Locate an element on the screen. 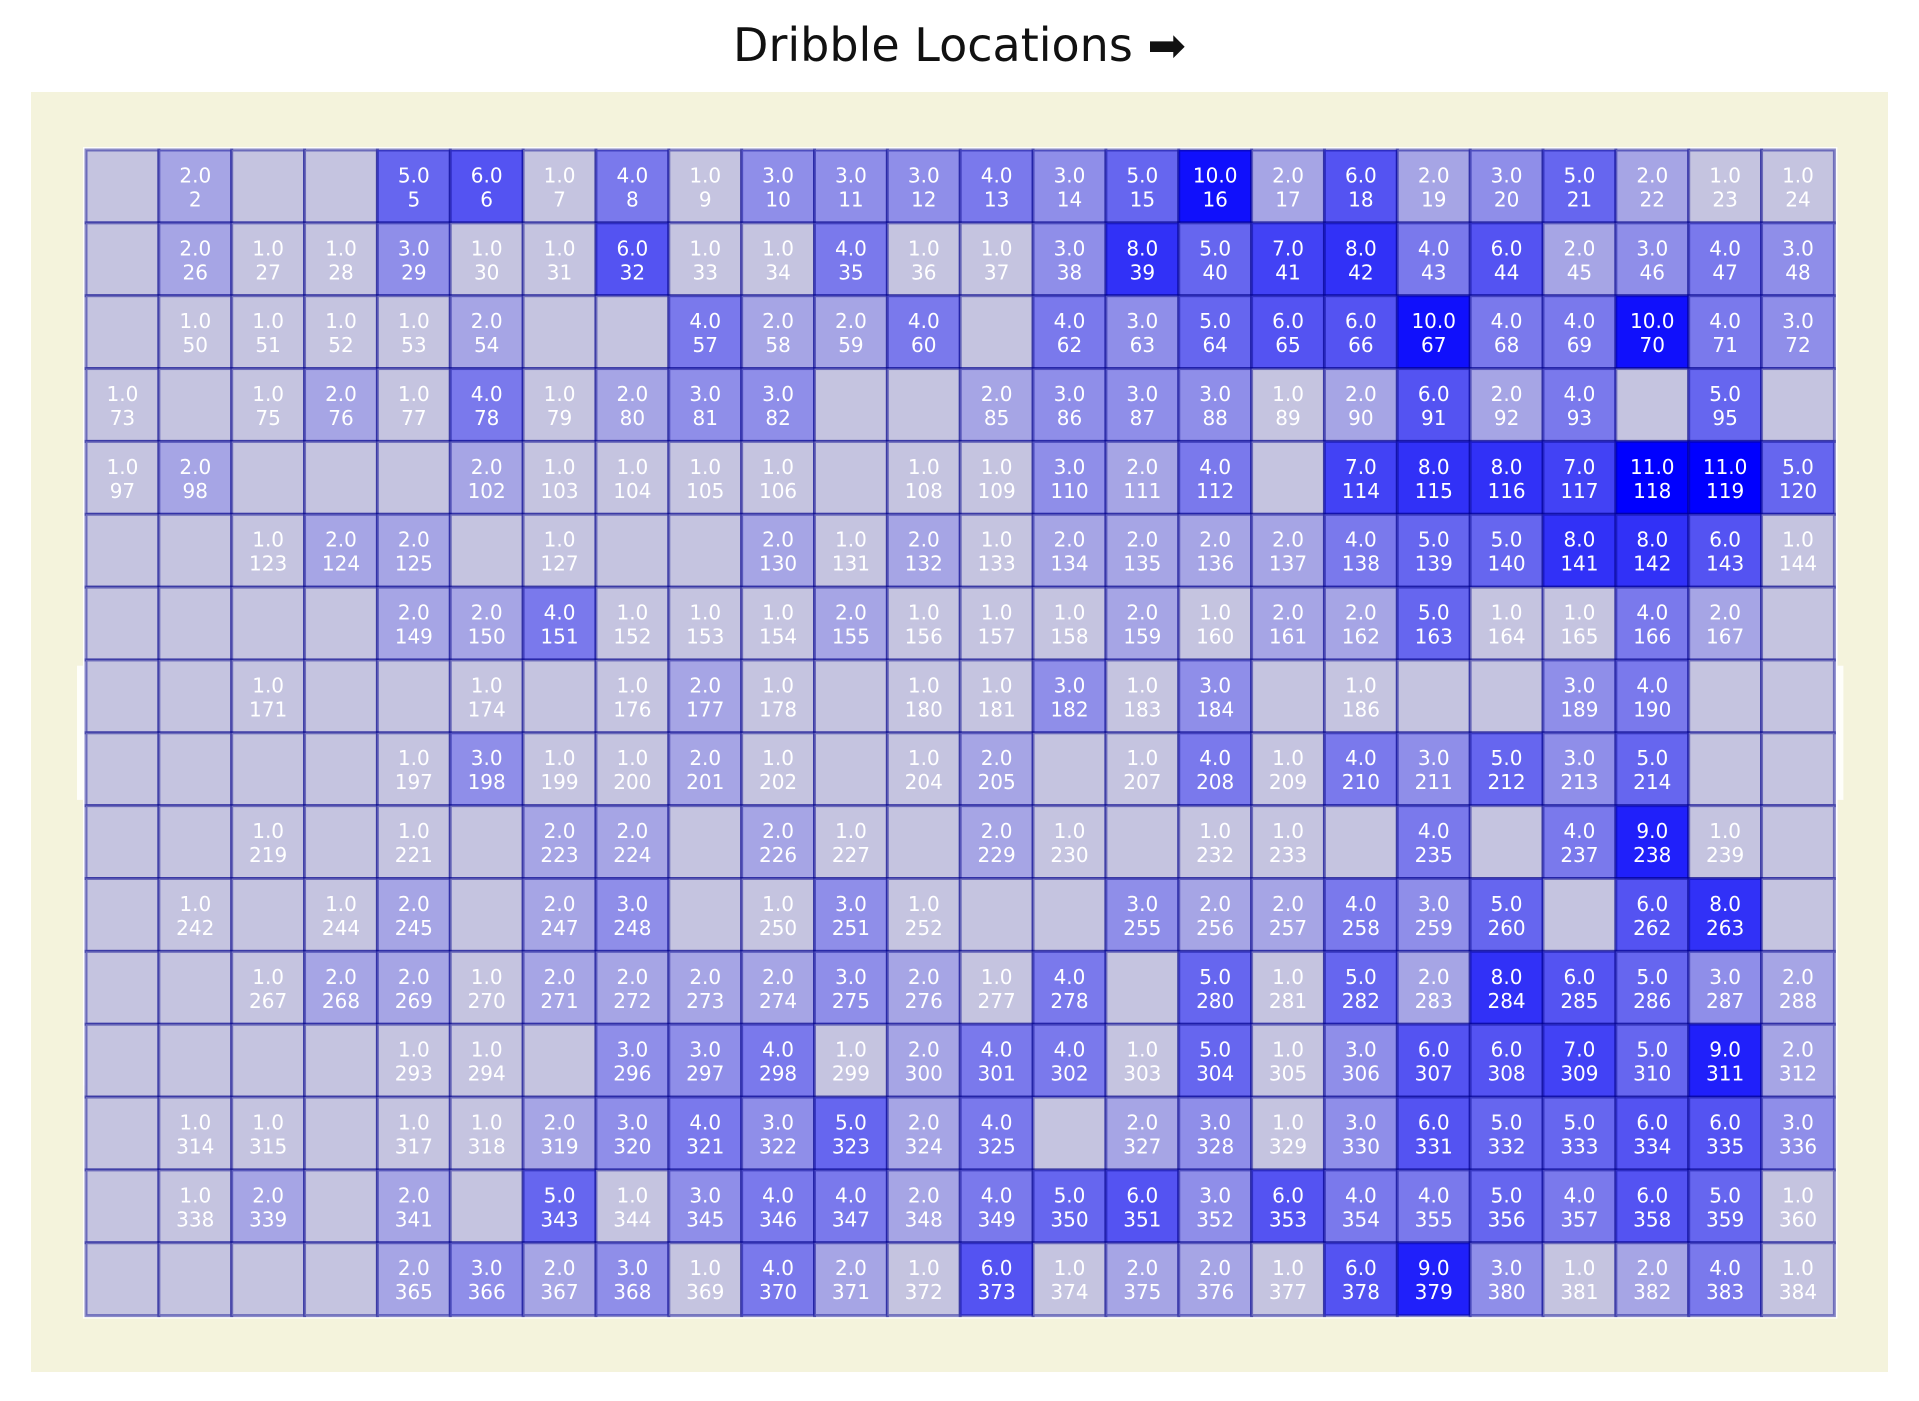  cell-bin-label: 45 is located at coordinates (1579, 272).